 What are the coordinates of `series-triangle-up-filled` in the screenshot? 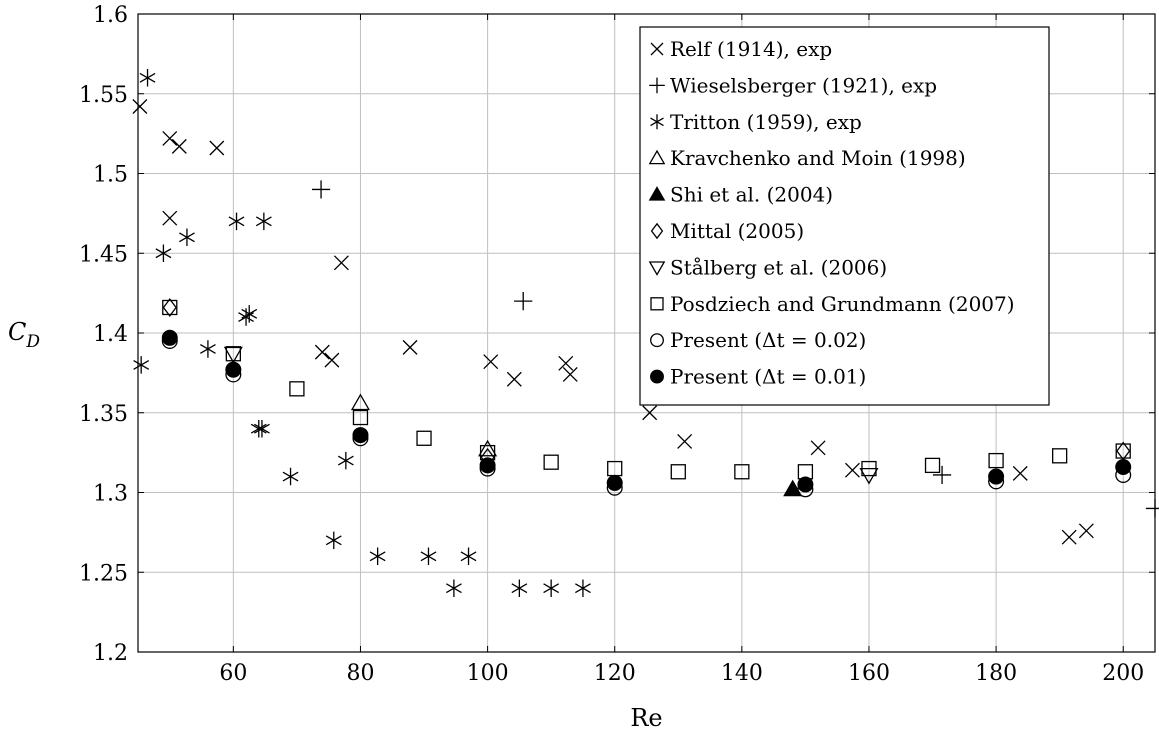 It's located at (793, 488).